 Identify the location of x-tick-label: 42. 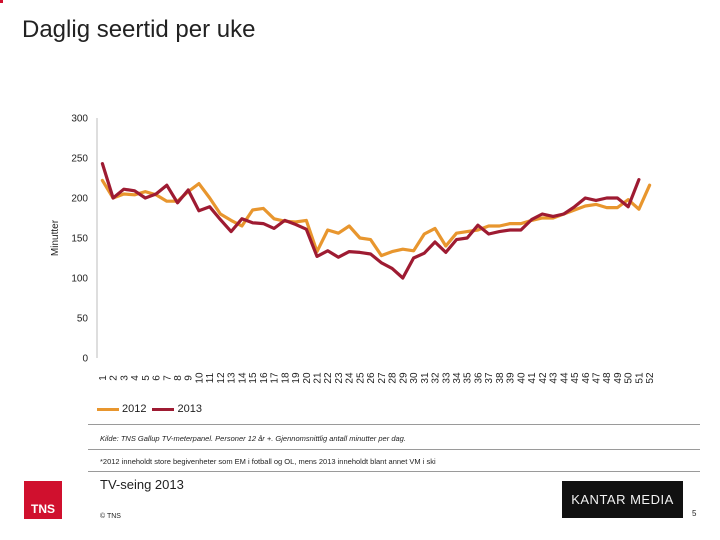
(543, 378).